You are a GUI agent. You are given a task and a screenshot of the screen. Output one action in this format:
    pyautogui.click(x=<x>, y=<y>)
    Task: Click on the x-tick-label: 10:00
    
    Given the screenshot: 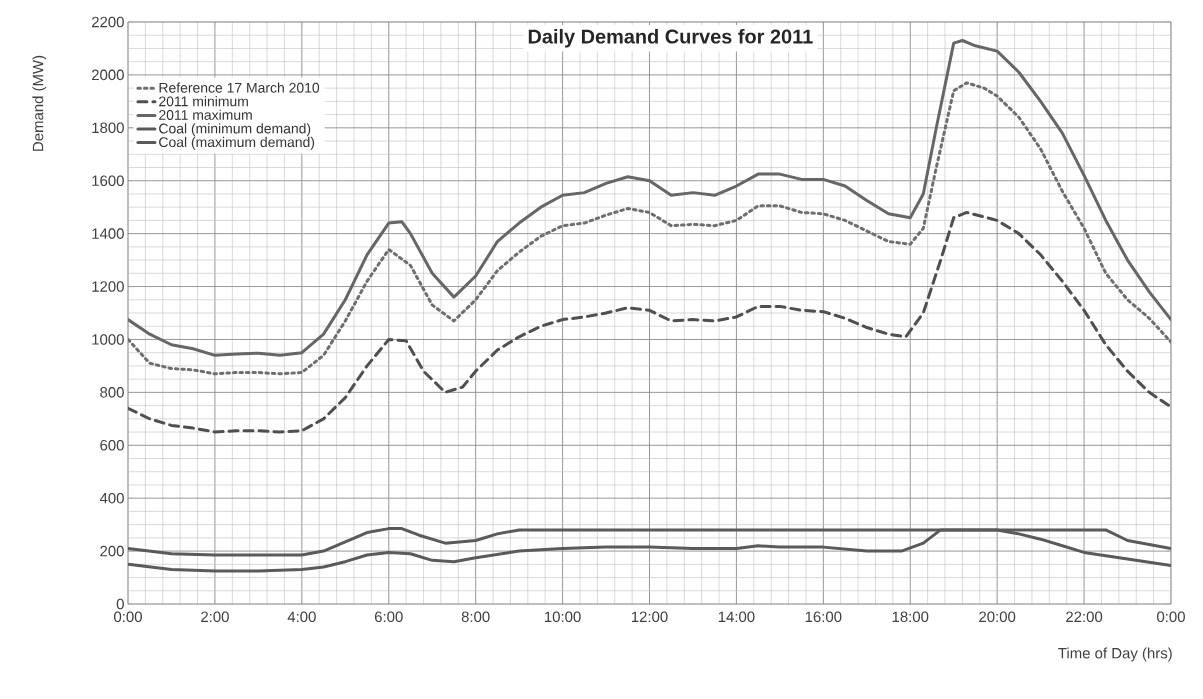 What is the action you would take?
    pyautogui.click(x=563, y=617)
    